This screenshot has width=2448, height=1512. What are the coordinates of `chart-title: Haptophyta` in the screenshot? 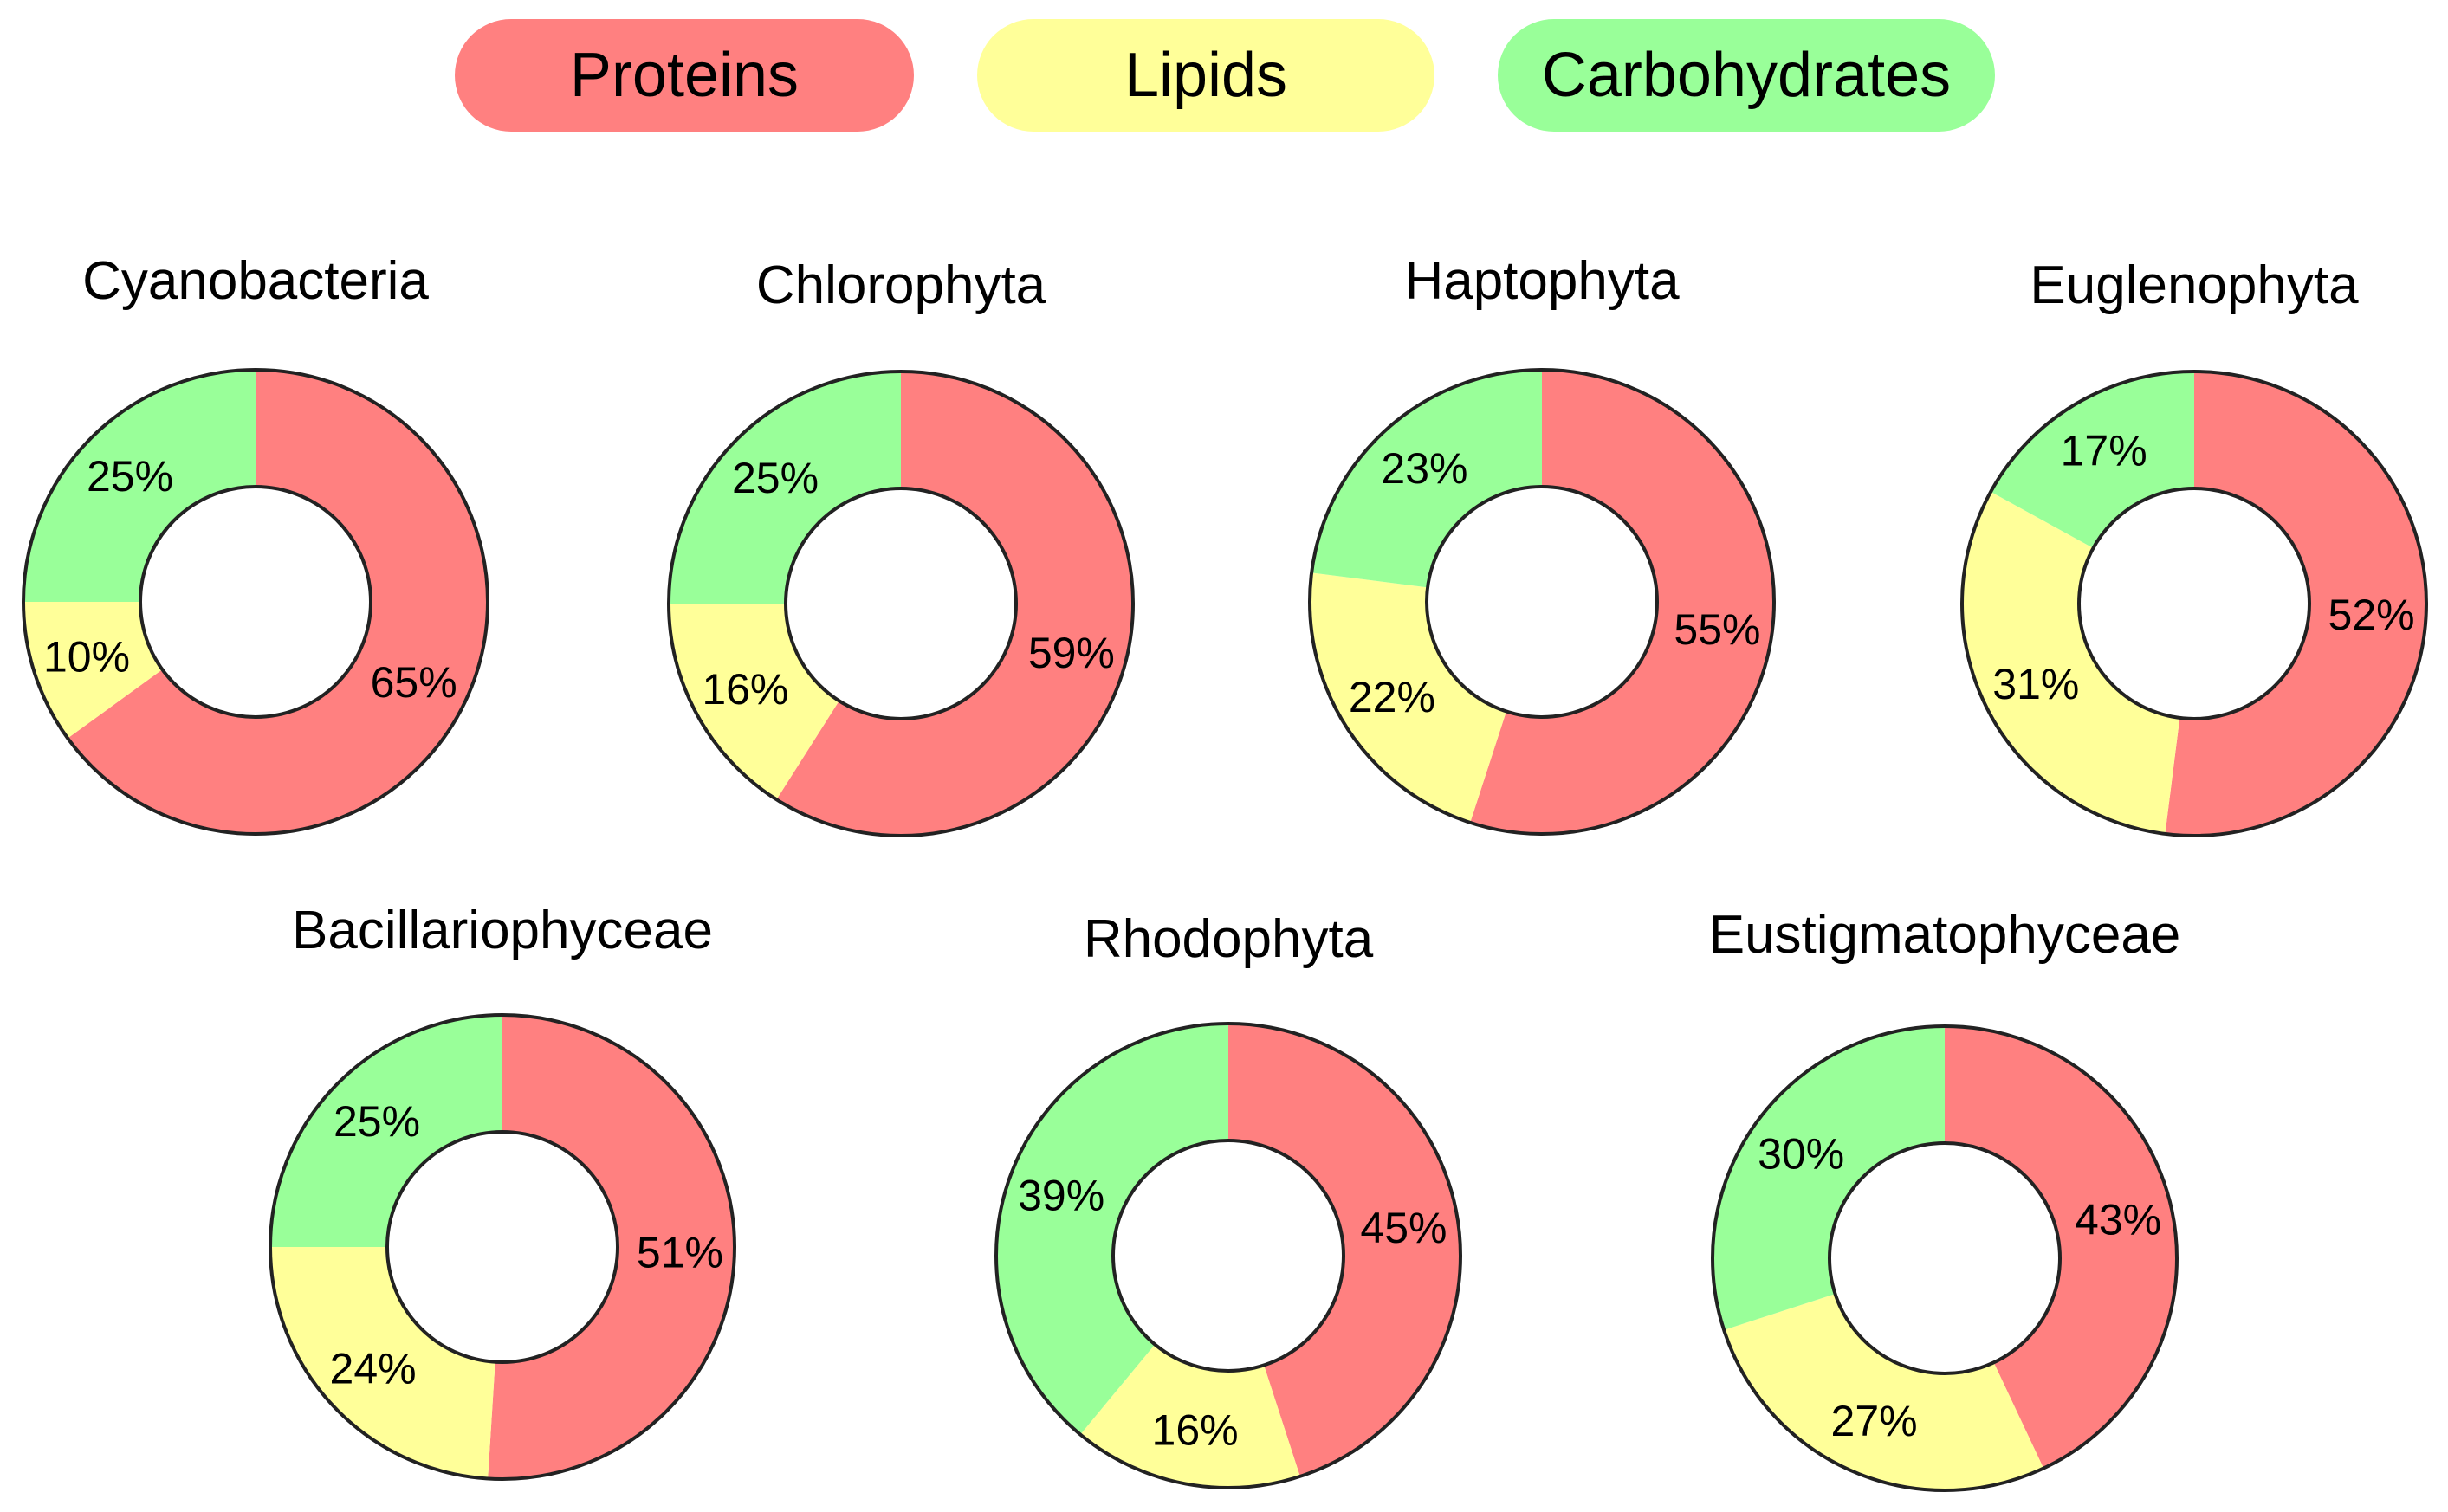 It's located at (1542, 281).